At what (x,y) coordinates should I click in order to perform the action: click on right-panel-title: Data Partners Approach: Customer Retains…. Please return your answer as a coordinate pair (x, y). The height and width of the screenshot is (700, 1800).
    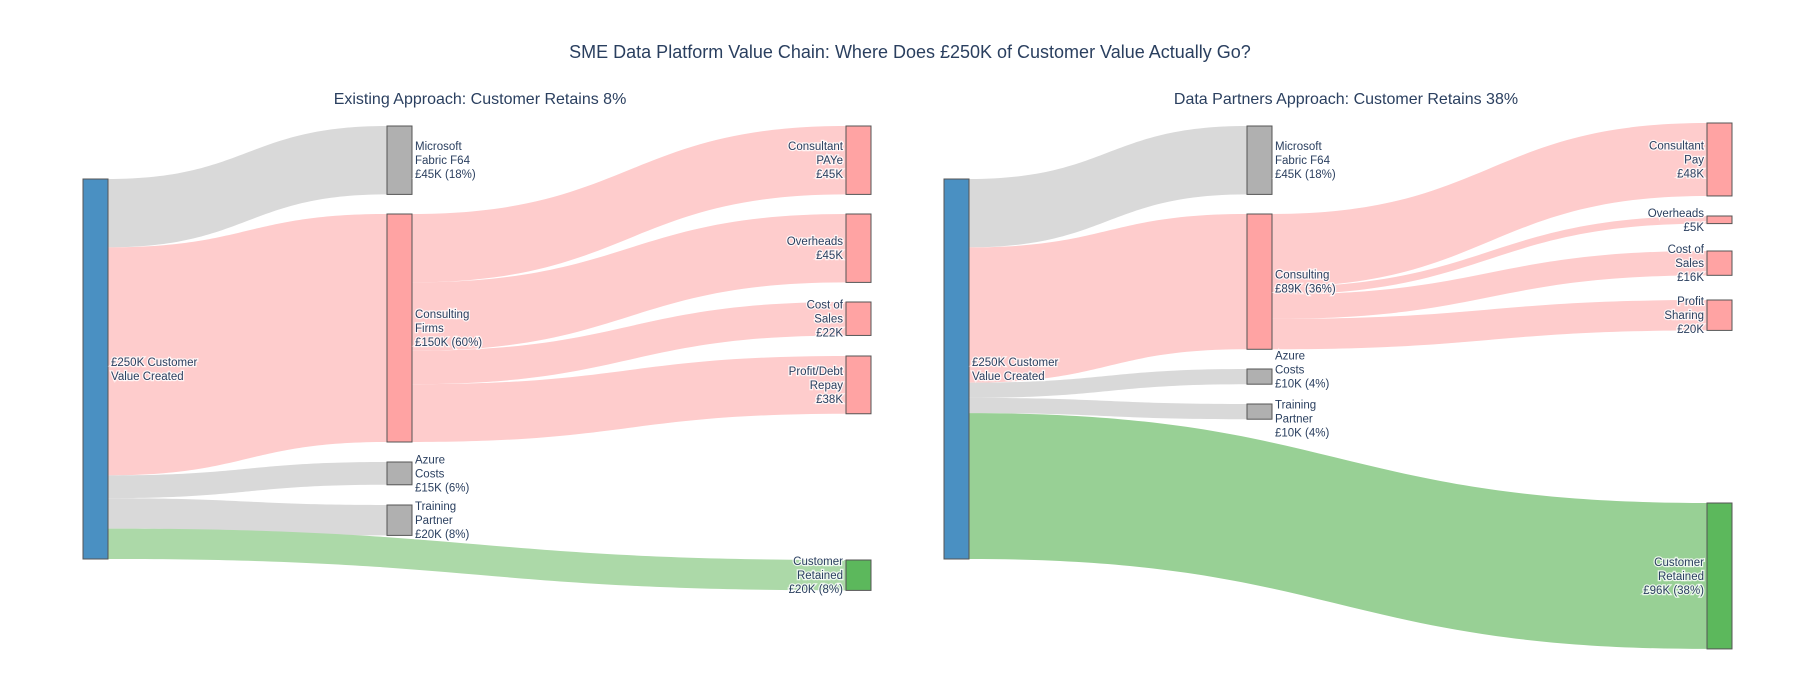
    Looking at the image, I should click on (1346, 99).